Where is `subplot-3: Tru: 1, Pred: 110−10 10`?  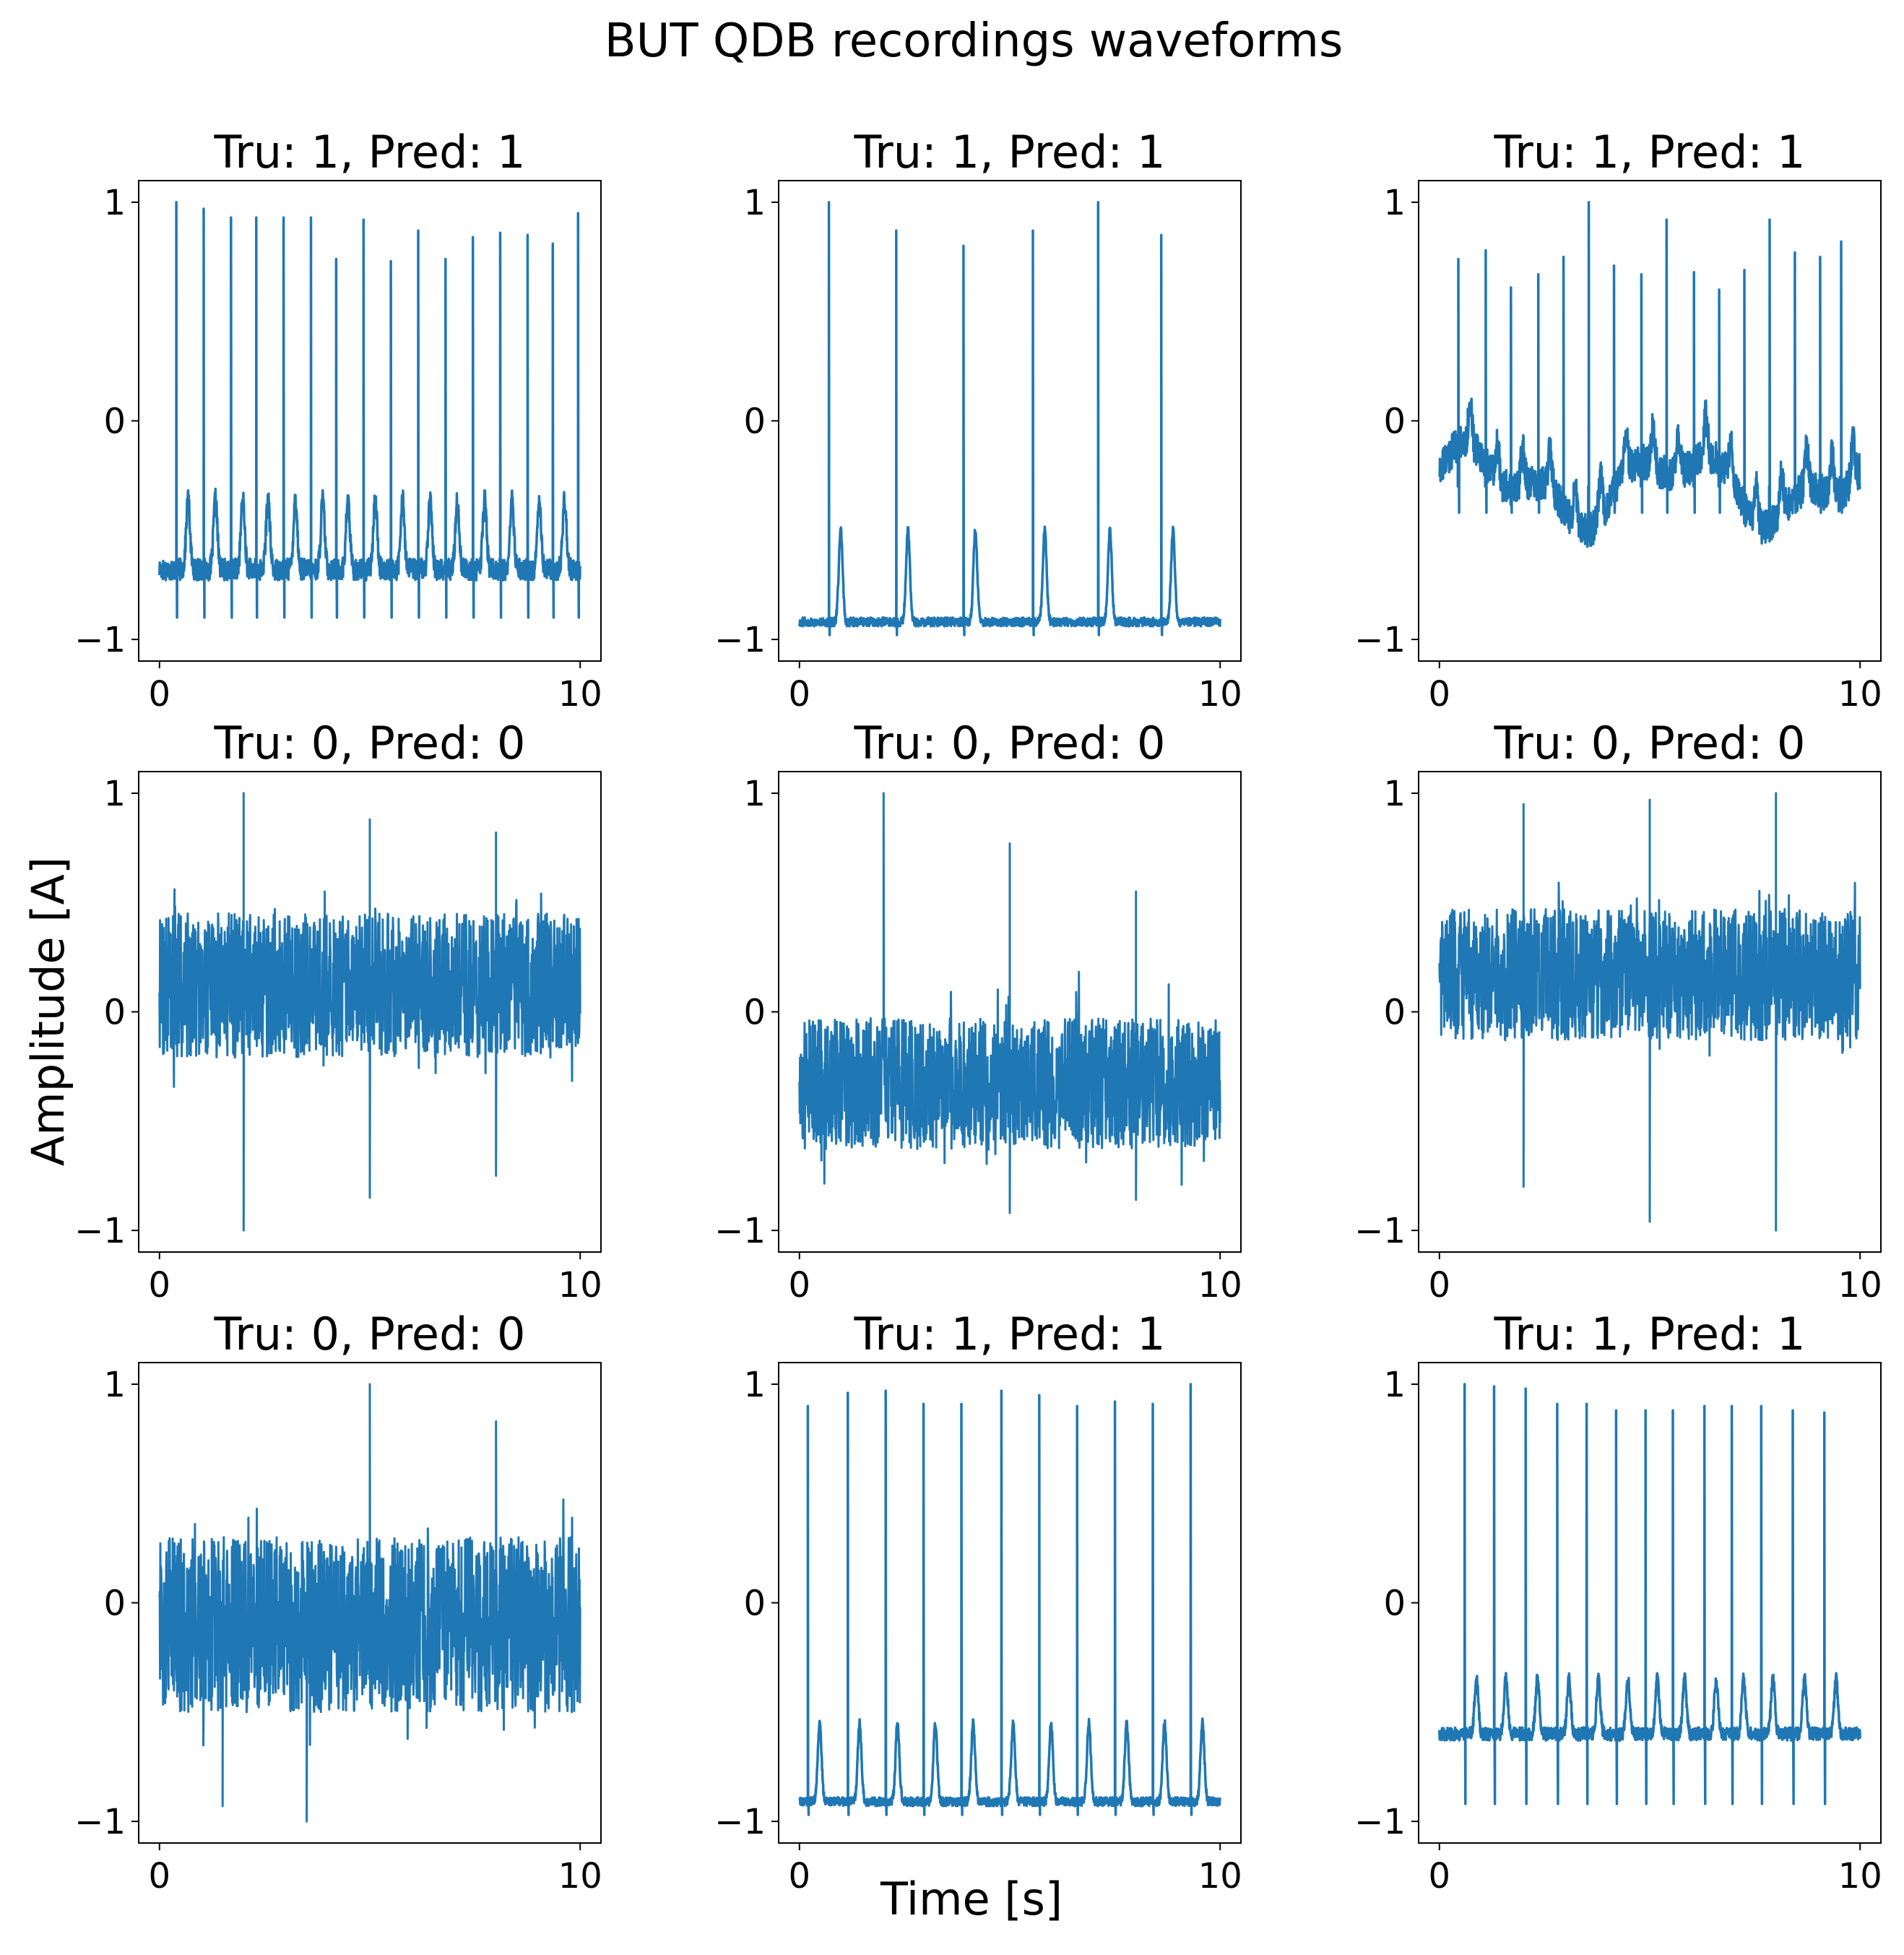 subplot-3: Tru: 1, Pred: 110−10 10 is located at coordinates (1618, 420).